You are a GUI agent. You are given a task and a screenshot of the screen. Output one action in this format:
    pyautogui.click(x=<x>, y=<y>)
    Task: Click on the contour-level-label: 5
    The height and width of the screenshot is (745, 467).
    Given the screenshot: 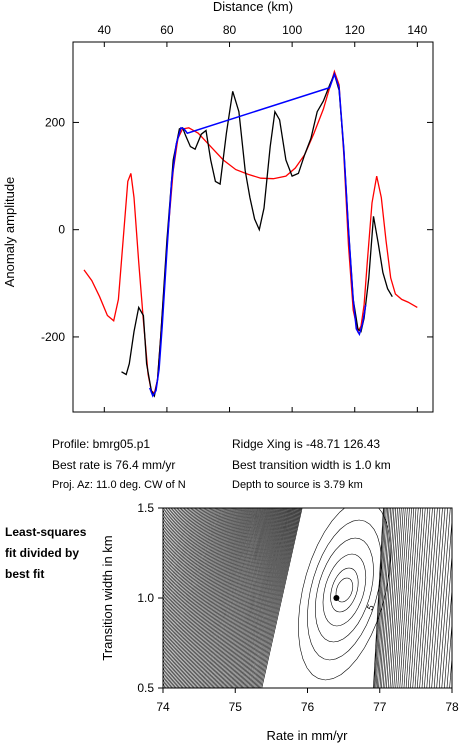 What is the action you would take?
    pyautogui.click(x=370, y=607)
    